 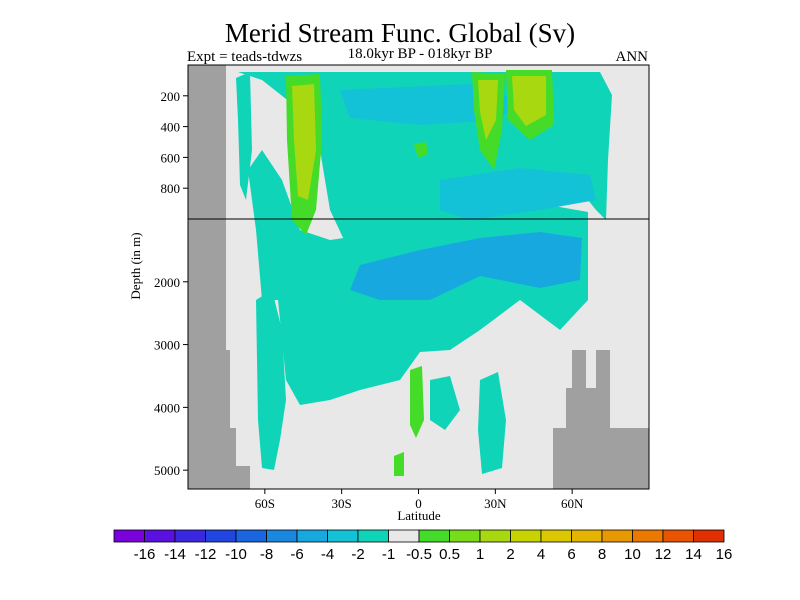 I want to click on land-south, so click(x=219, y=277).